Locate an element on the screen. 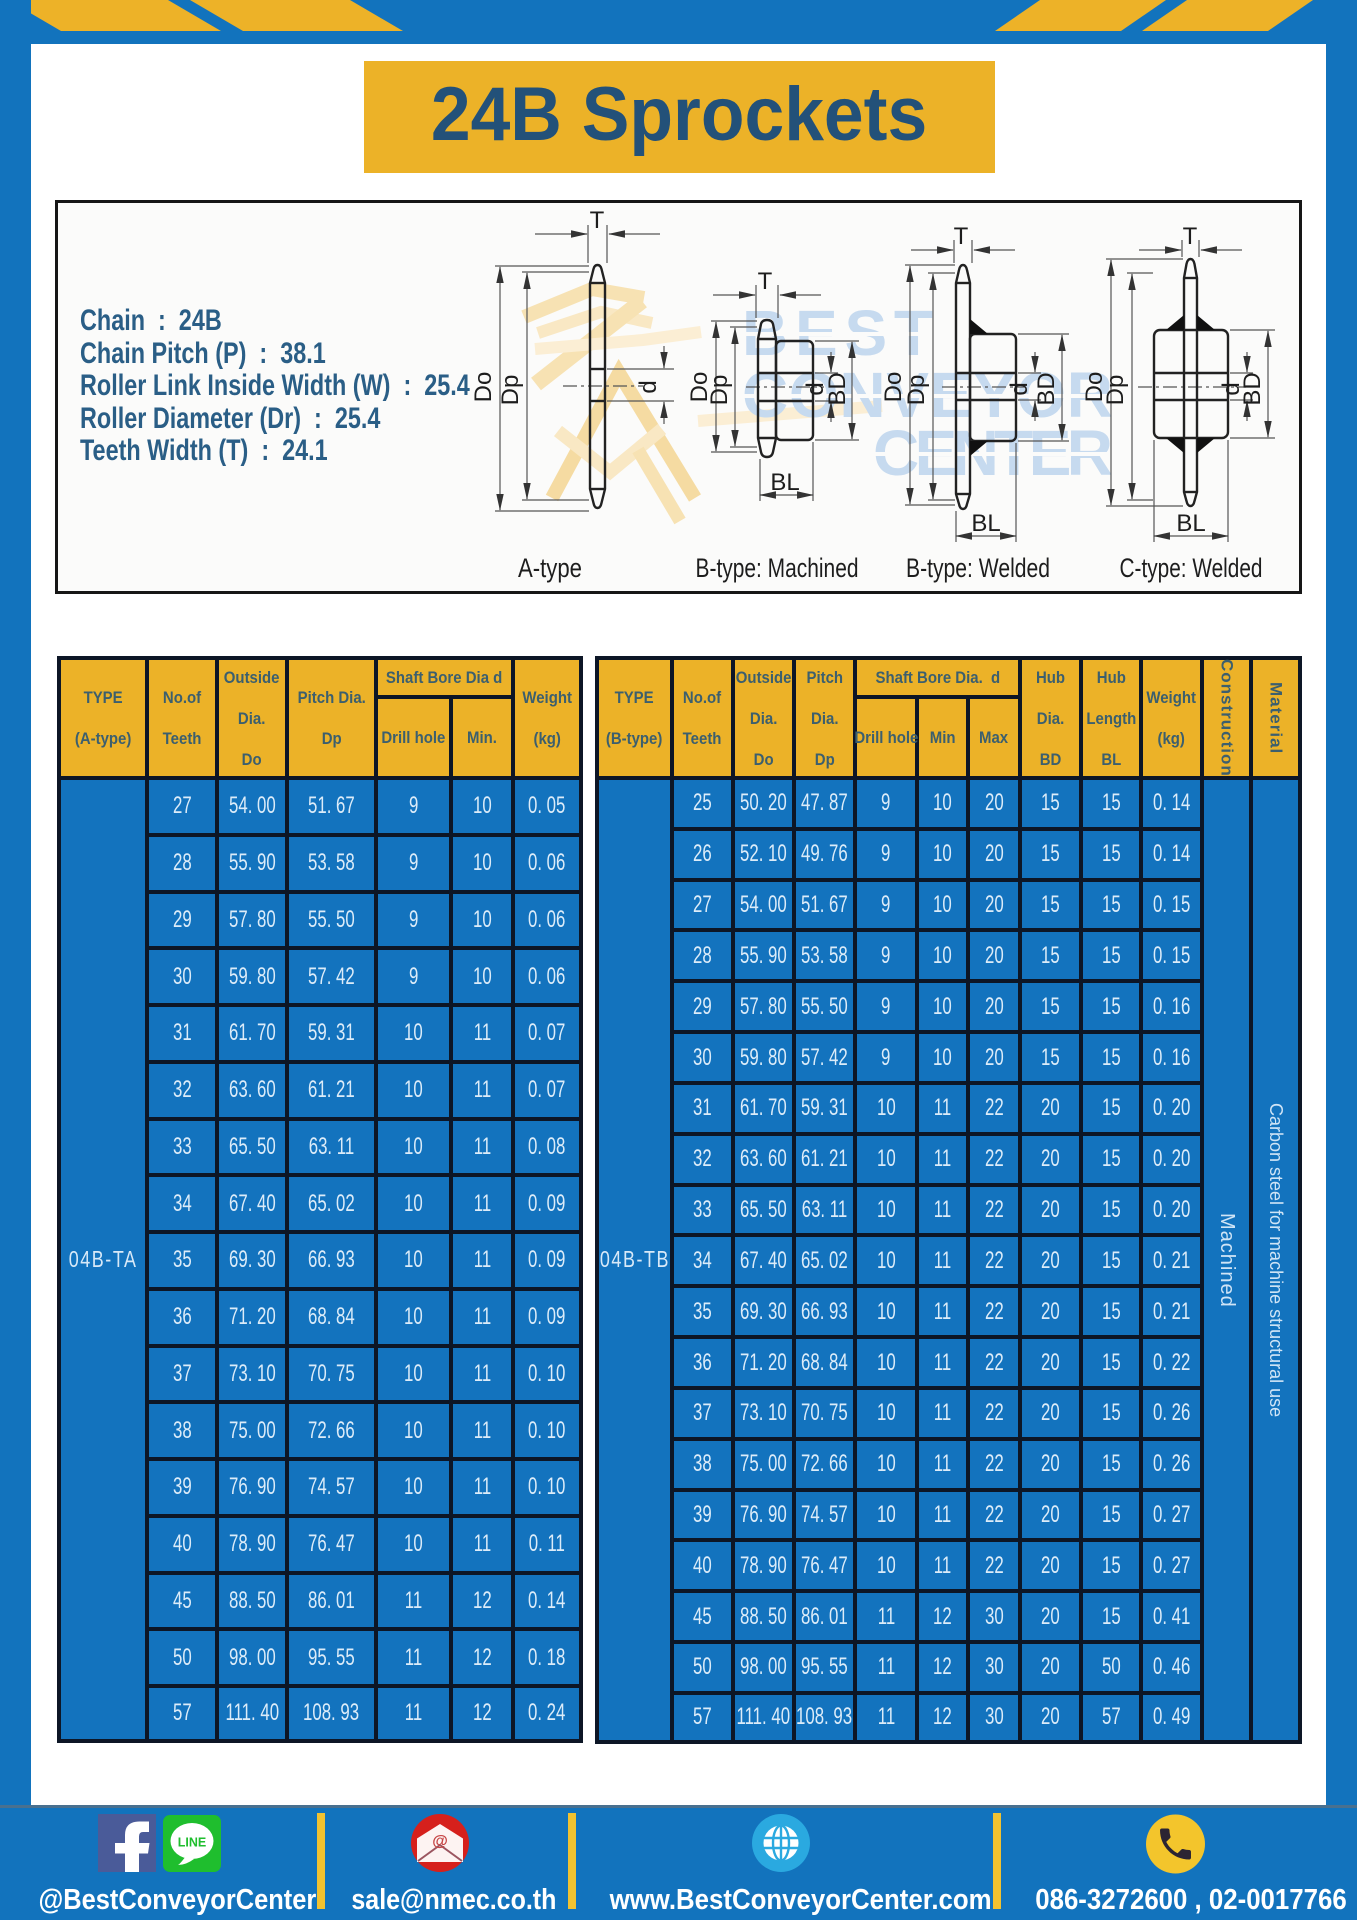  svg-text: B-type: Welded is located at coordinates (978, 568).